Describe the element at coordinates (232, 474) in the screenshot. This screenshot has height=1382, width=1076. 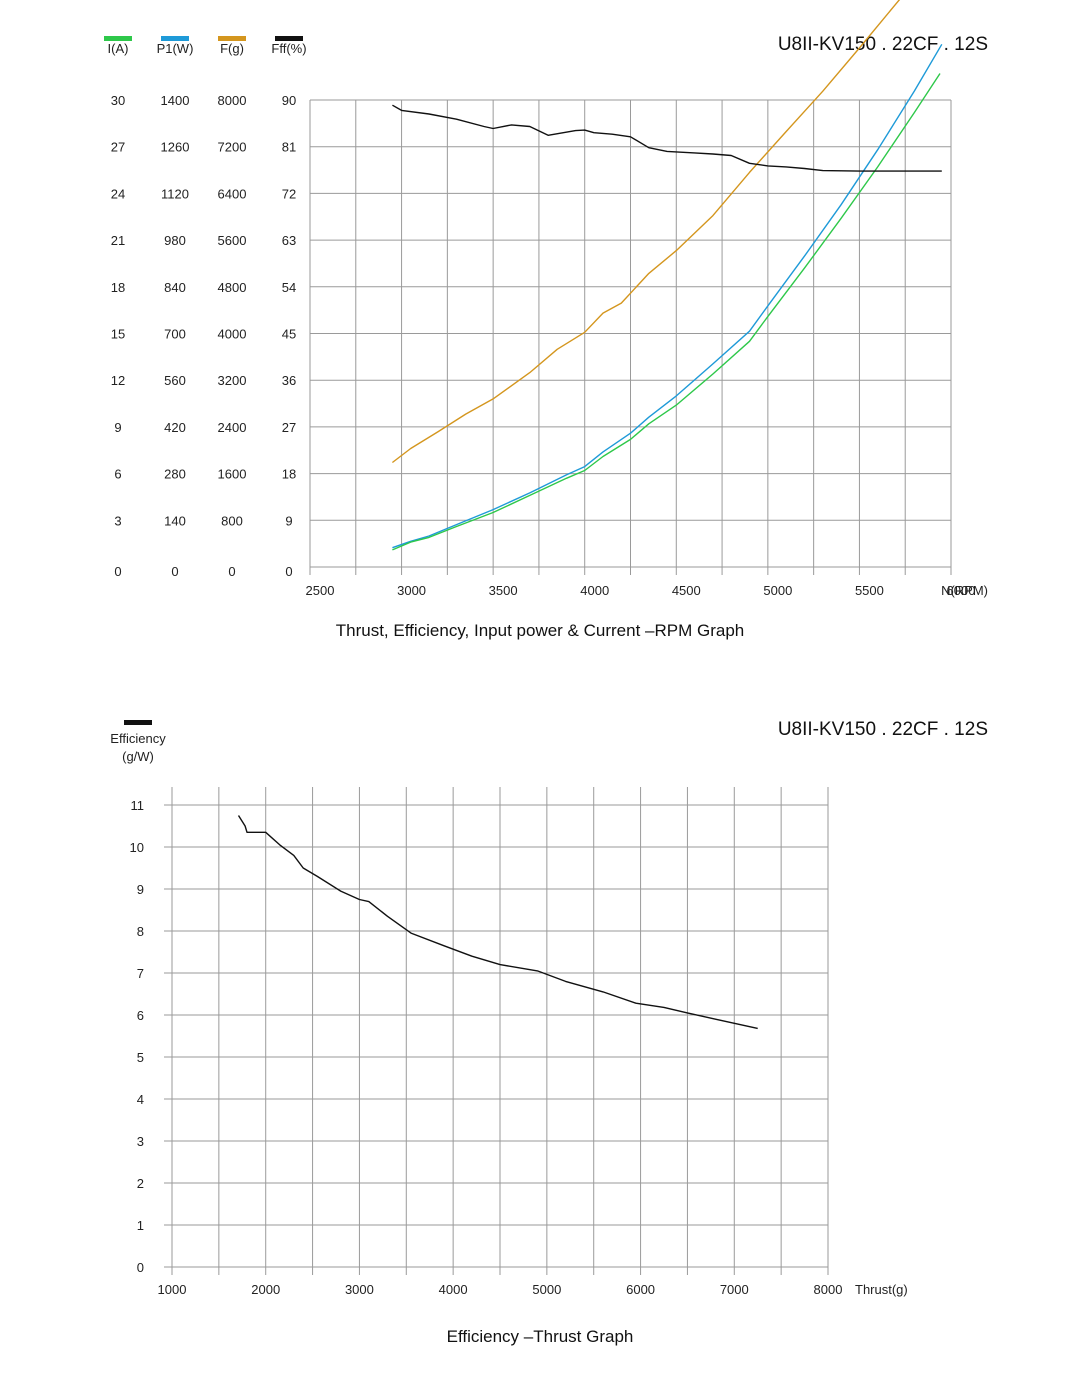
I see `rpm-chart-y-tick-label: 1600` at that location.